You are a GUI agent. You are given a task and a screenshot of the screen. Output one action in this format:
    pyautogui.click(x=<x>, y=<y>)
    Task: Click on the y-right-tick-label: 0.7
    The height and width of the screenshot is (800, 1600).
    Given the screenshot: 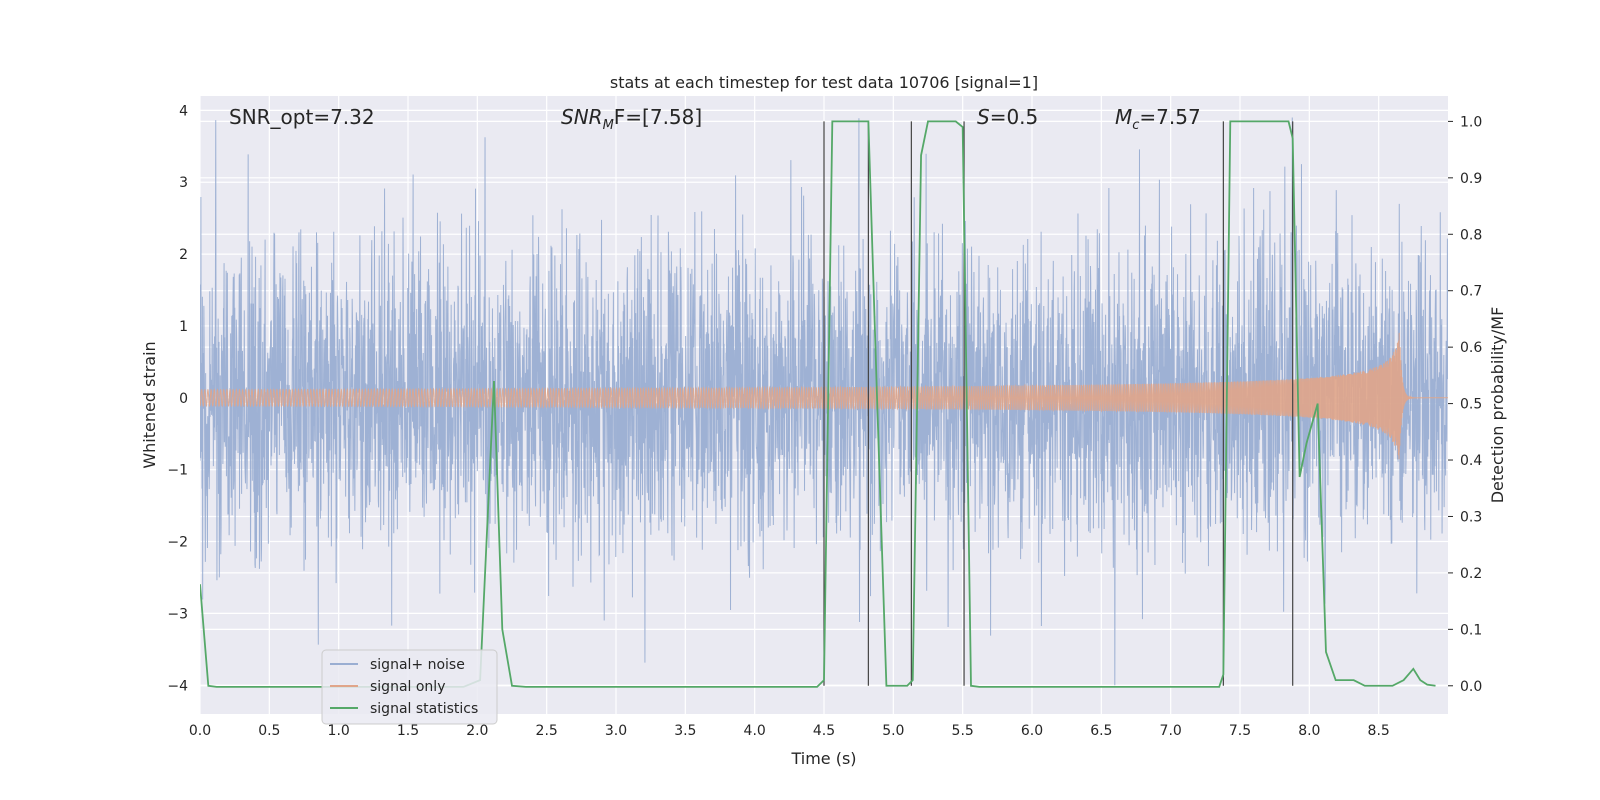 What is the action you would take?
    pyautogui.click(x=1471, y=292)
    